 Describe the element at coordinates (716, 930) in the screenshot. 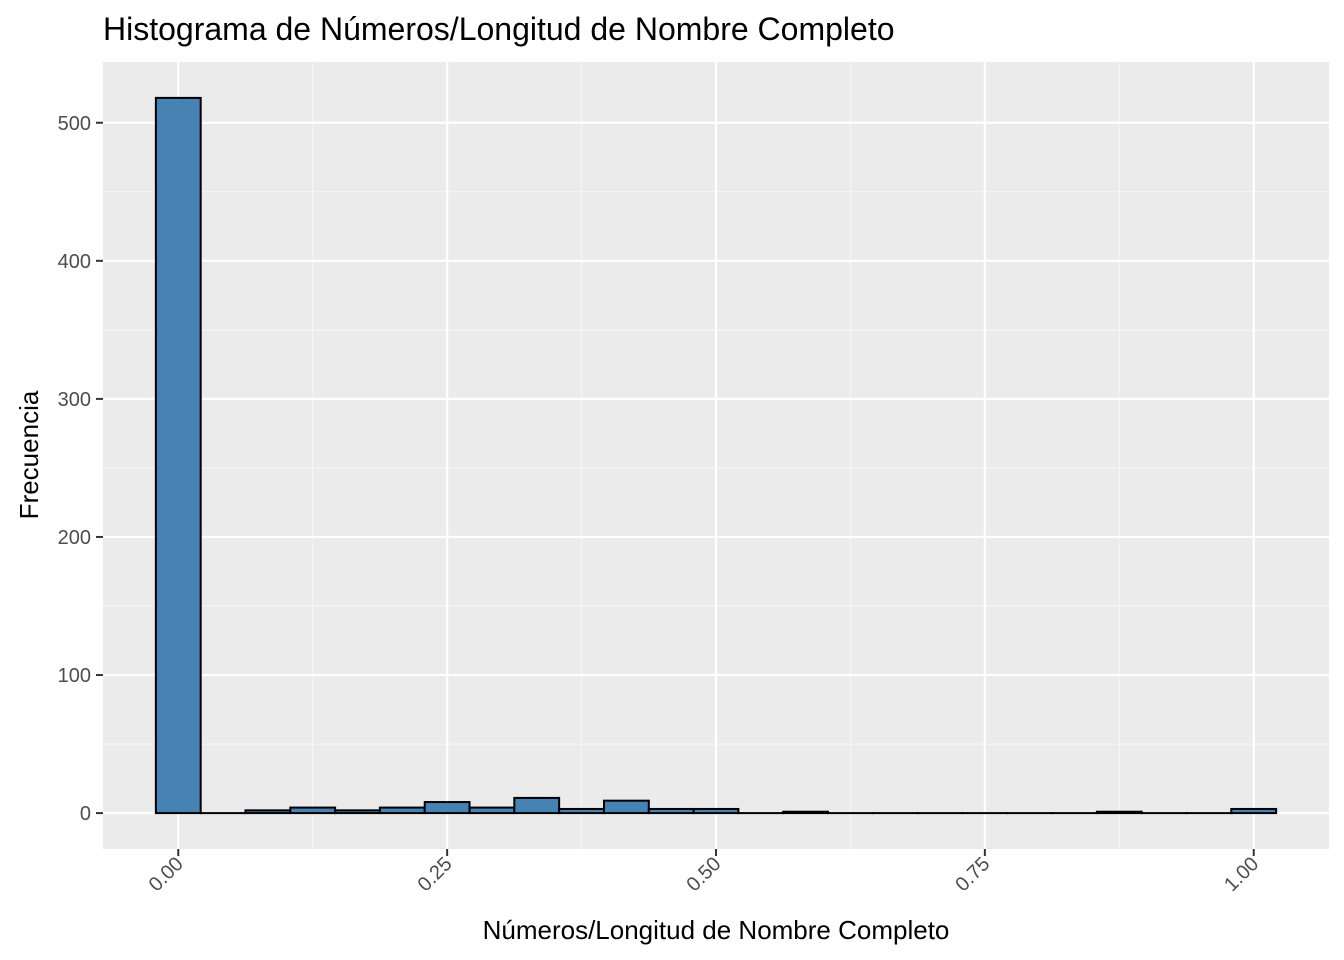

I see `x-axis-title: Números/Longitud de Nombre Completo` at that location.